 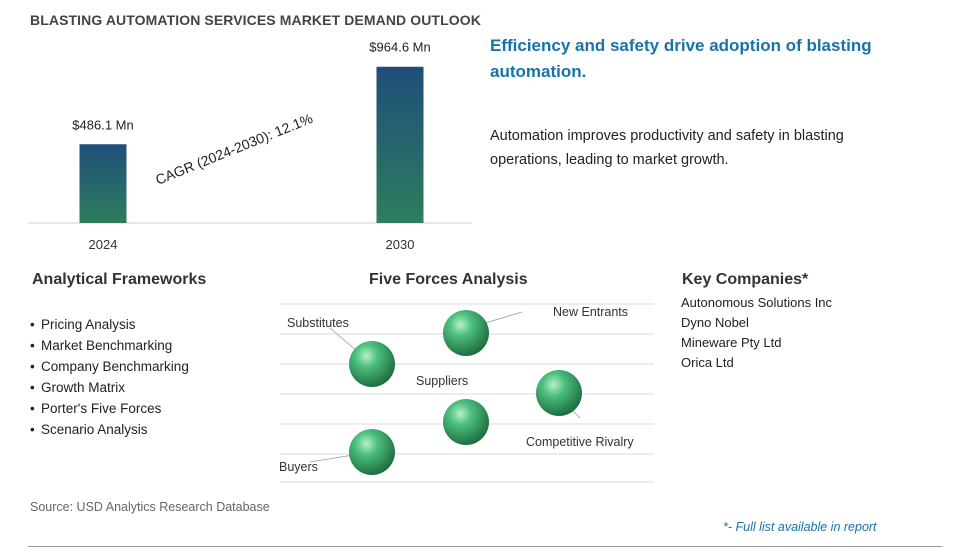 What do you see at coordinates (400, 144) in the screenshot?
I see `bar-2030` at bounding box center [400, 144].